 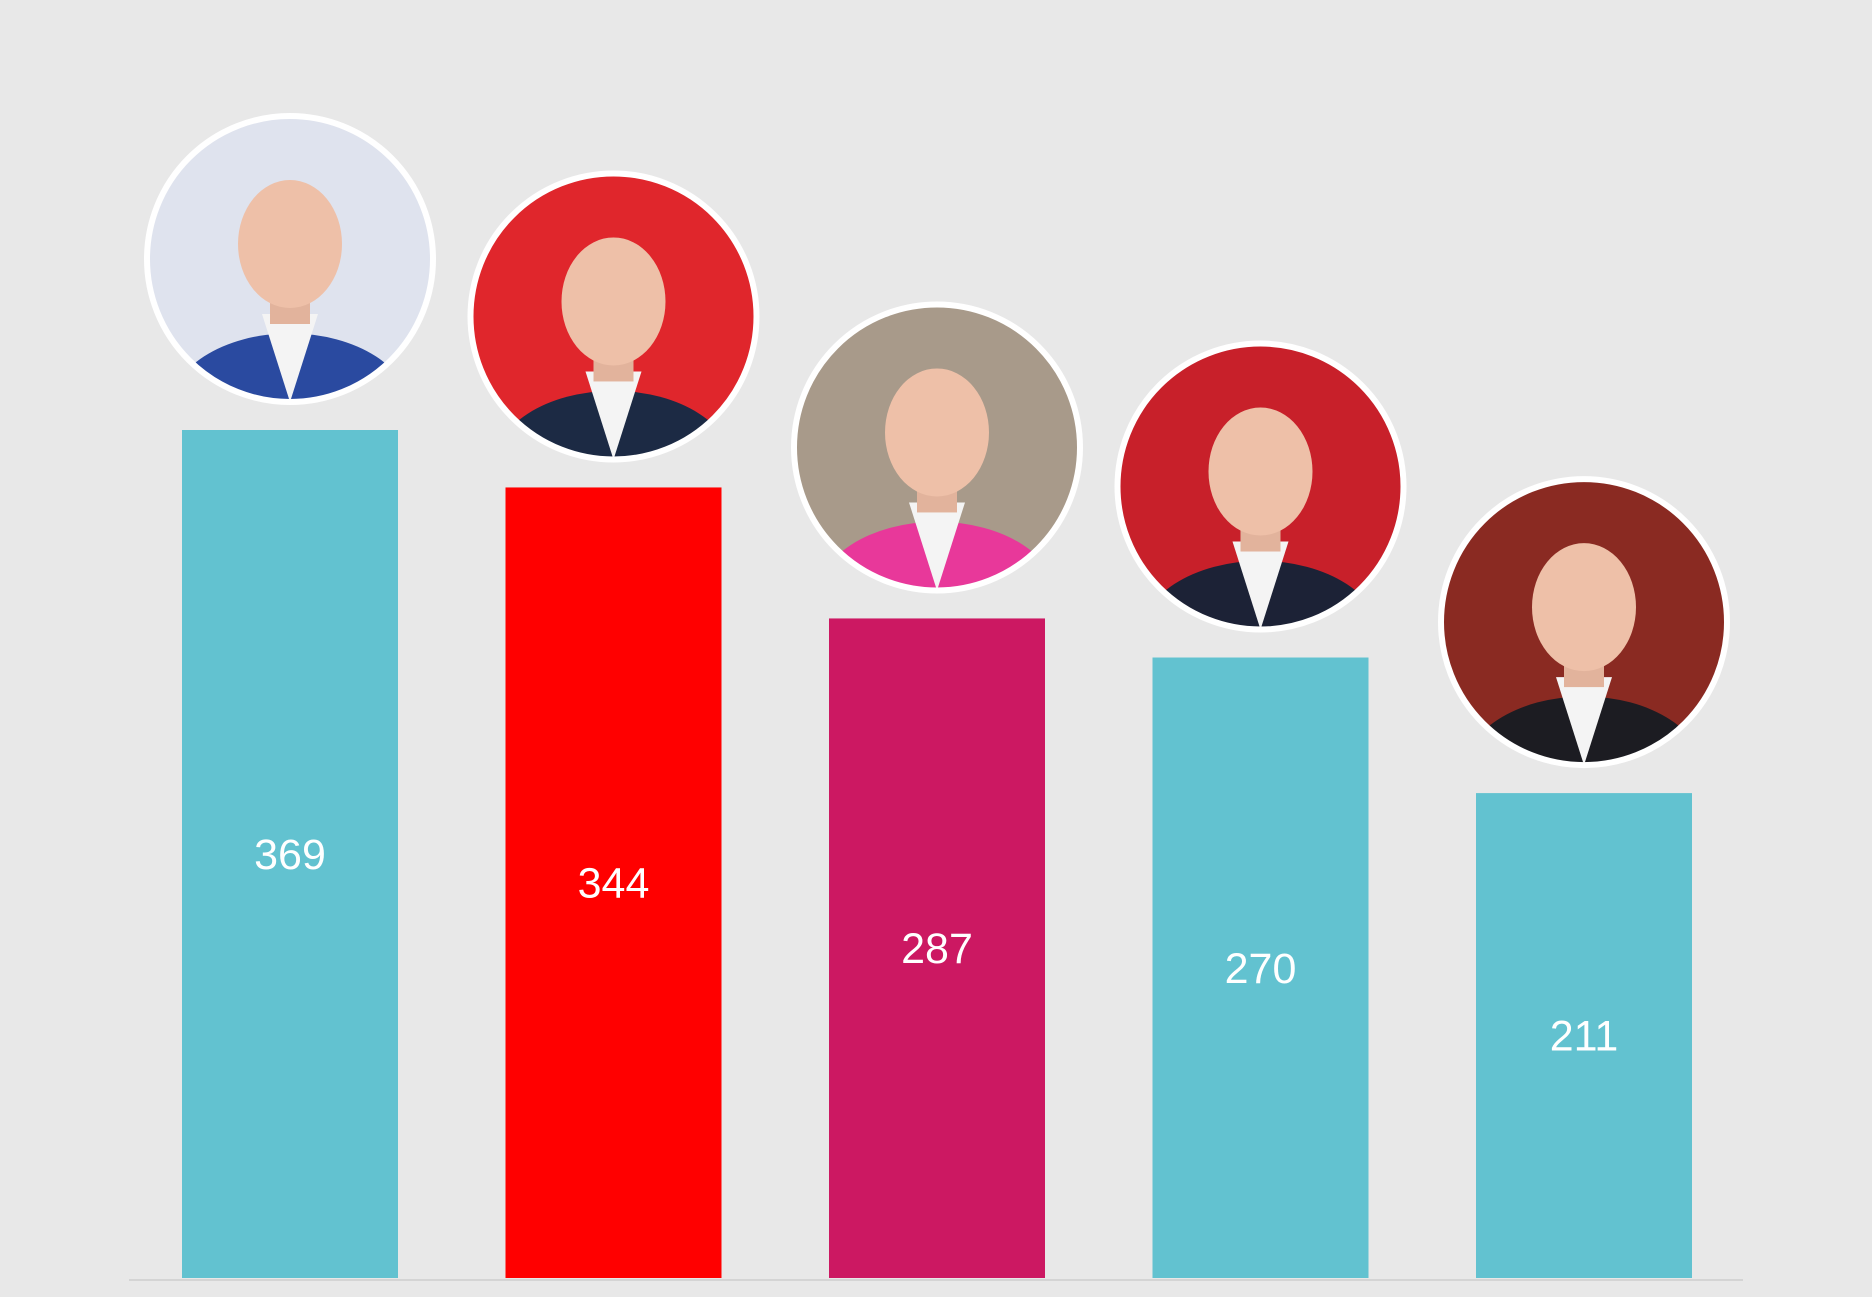 I want to click on data-label: 270, so click(x=1261, y=969).